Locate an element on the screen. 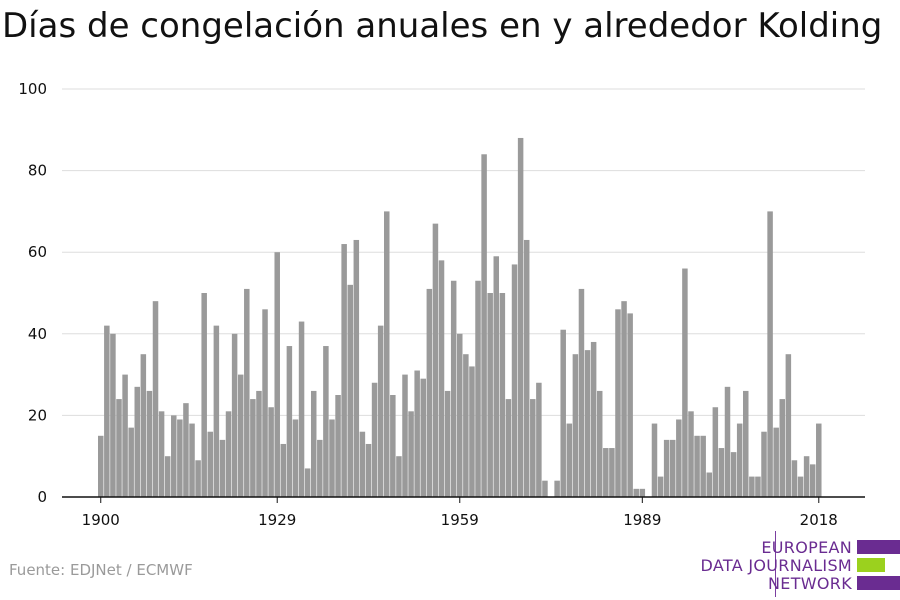 The height and width of the screenshot is (600, 900). bar-1993 is located at coordinates (666, 468).